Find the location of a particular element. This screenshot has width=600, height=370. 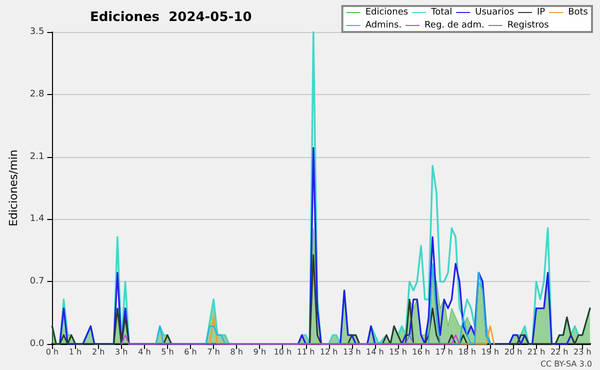

y-tick-label: 1.4 is located at coordinates (37, 219).